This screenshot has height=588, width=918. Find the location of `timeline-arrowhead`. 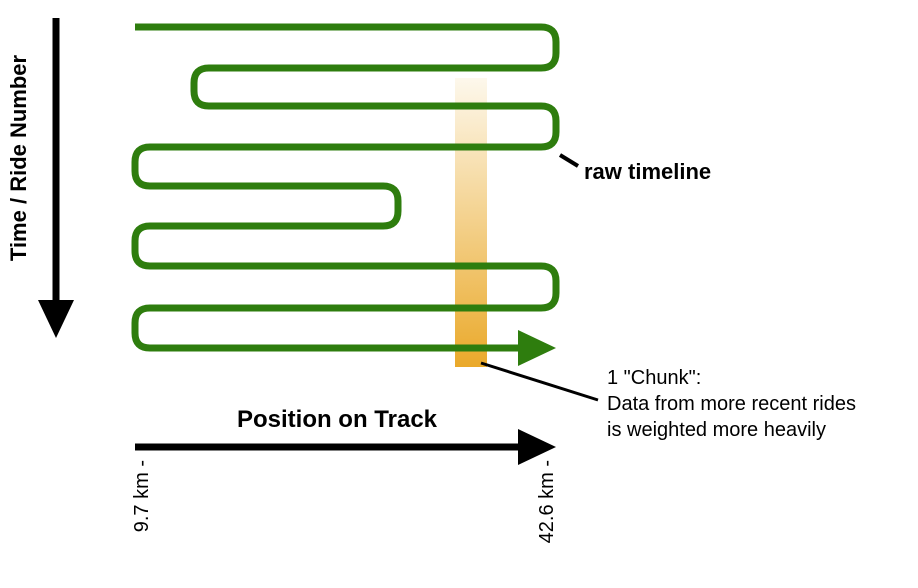

timeline-arrowhead is located at coordinates (537, 348).